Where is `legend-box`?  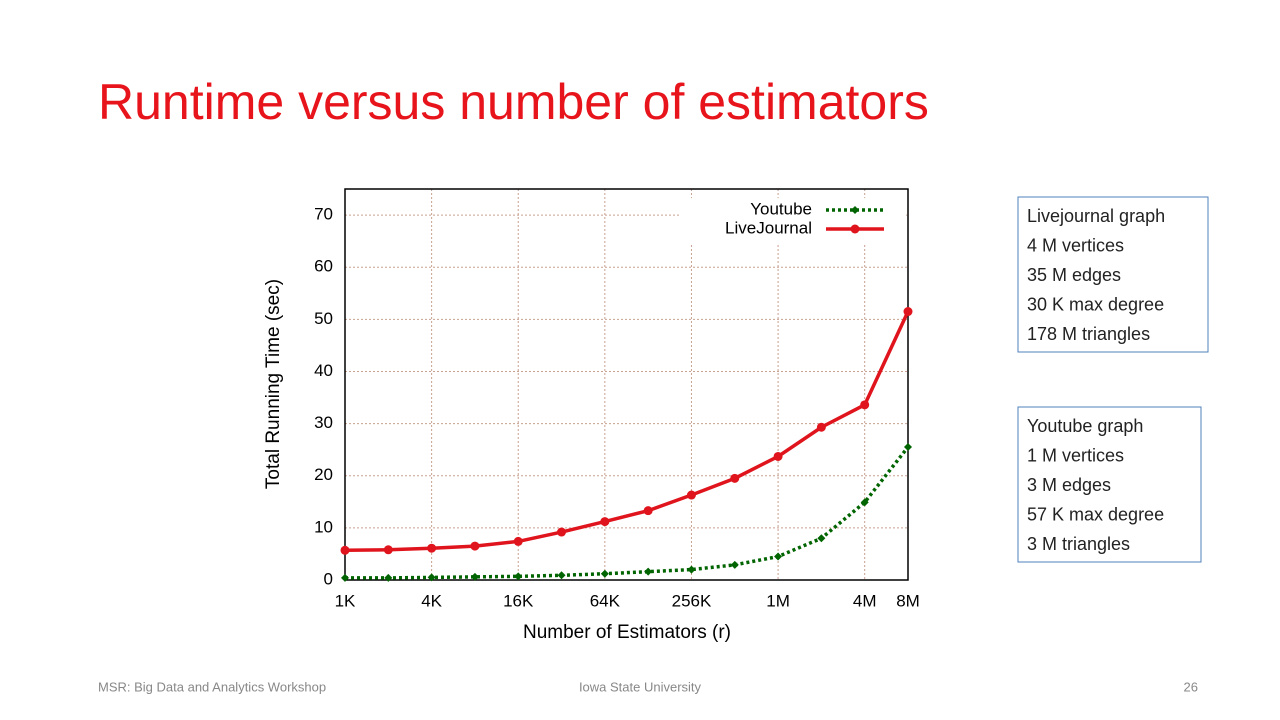
legend-box is located at coordinates (793, 221).